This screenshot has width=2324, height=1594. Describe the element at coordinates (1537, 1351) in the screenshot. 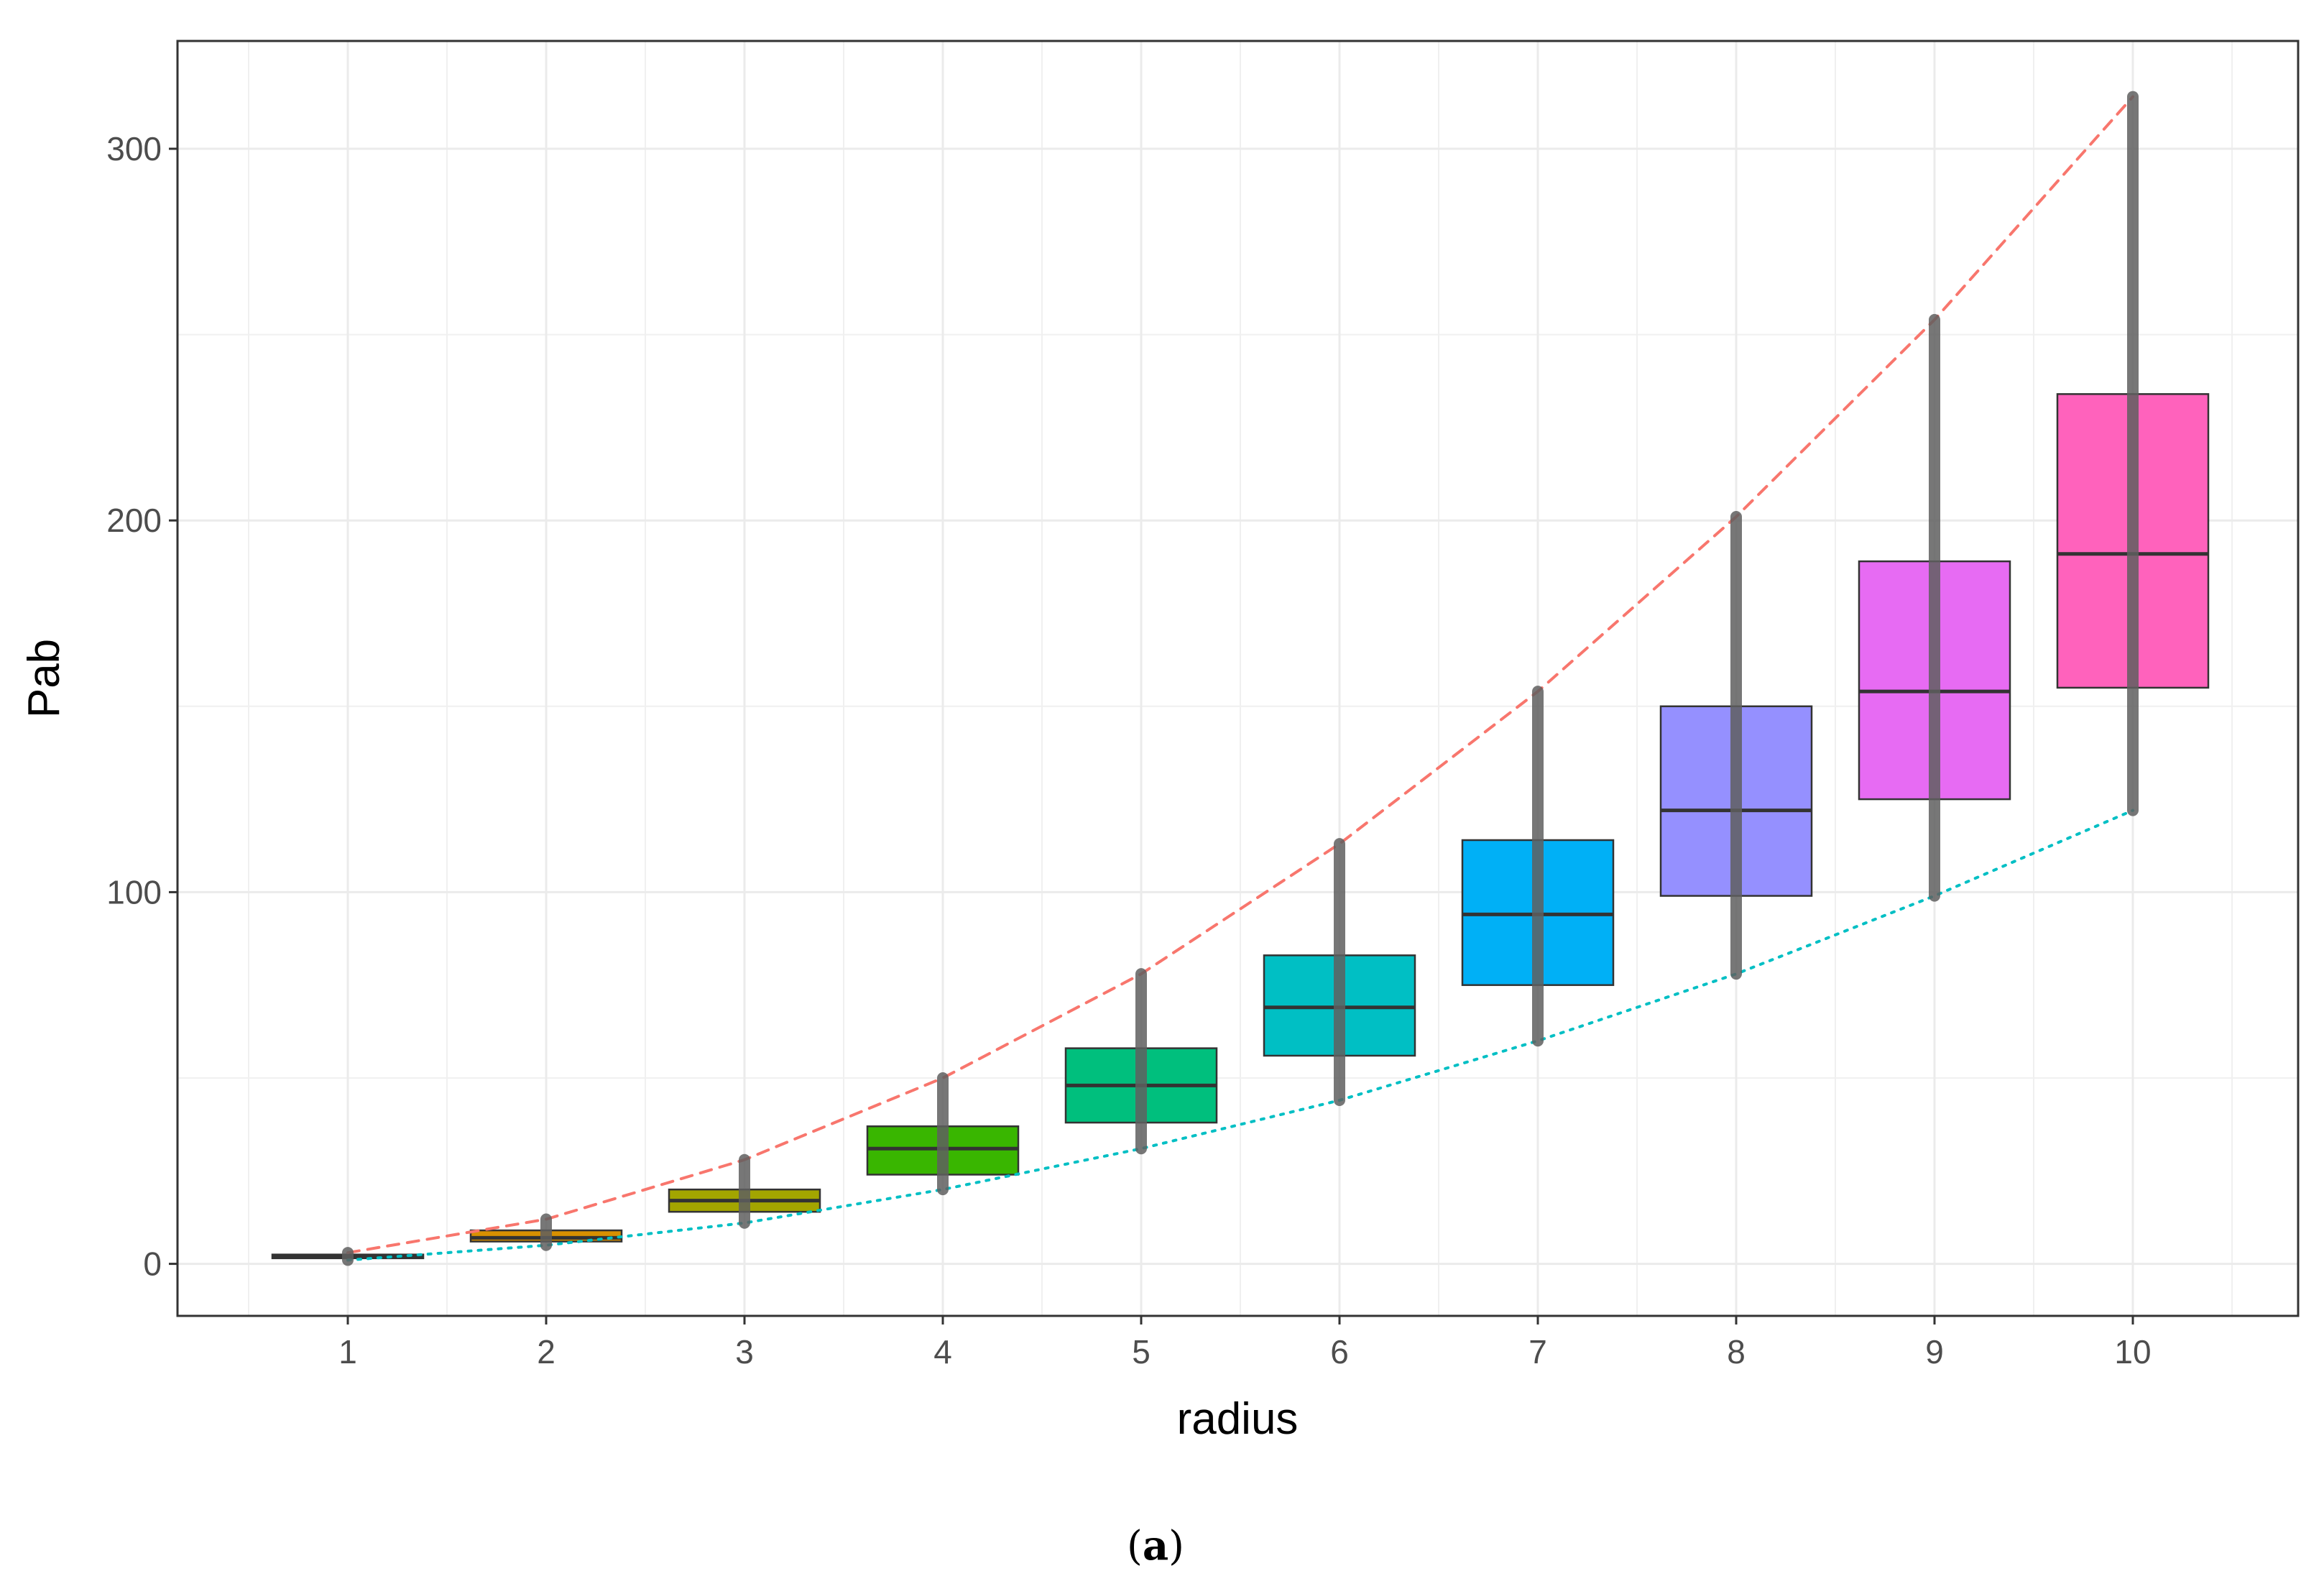

I see `x-tick-label: 7` at that location.